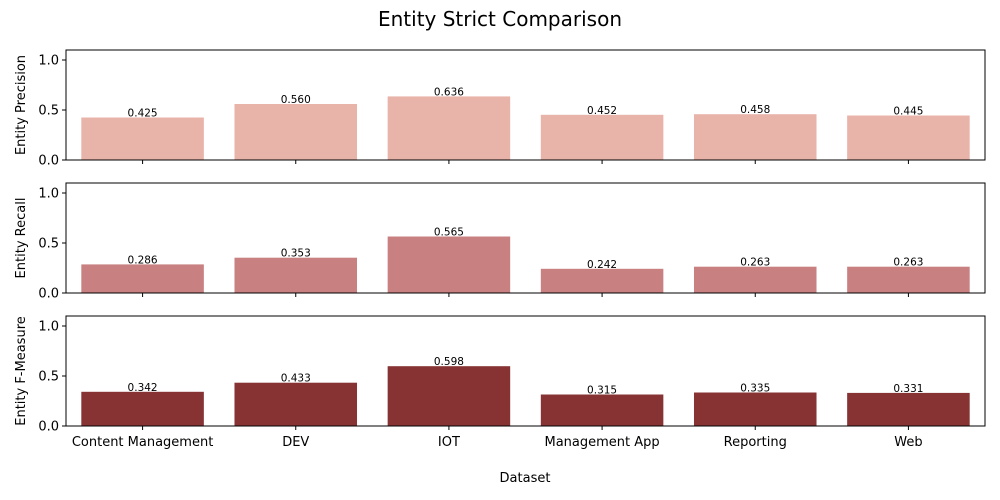 This screenshot has width=1000, height=500. I want to click on data-label-1-2: 0.560, so click(296, 100).